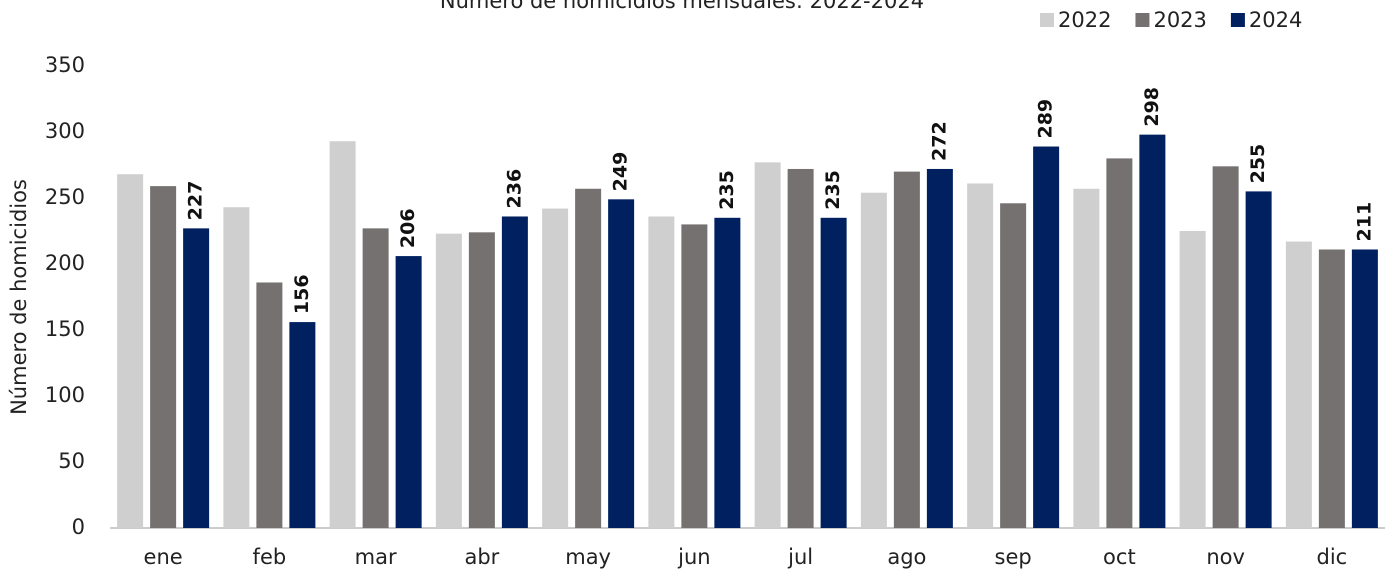  I want to click on data-label: 255, so click(1258, 164).